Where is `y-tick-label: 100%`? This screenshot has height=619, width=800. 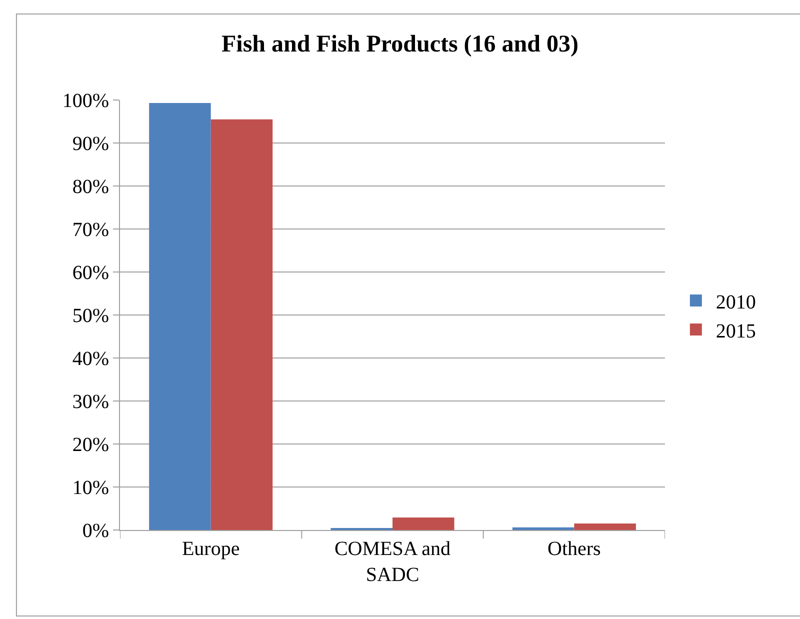
y-tick-label: 100% is located at coordinates (85, 101).